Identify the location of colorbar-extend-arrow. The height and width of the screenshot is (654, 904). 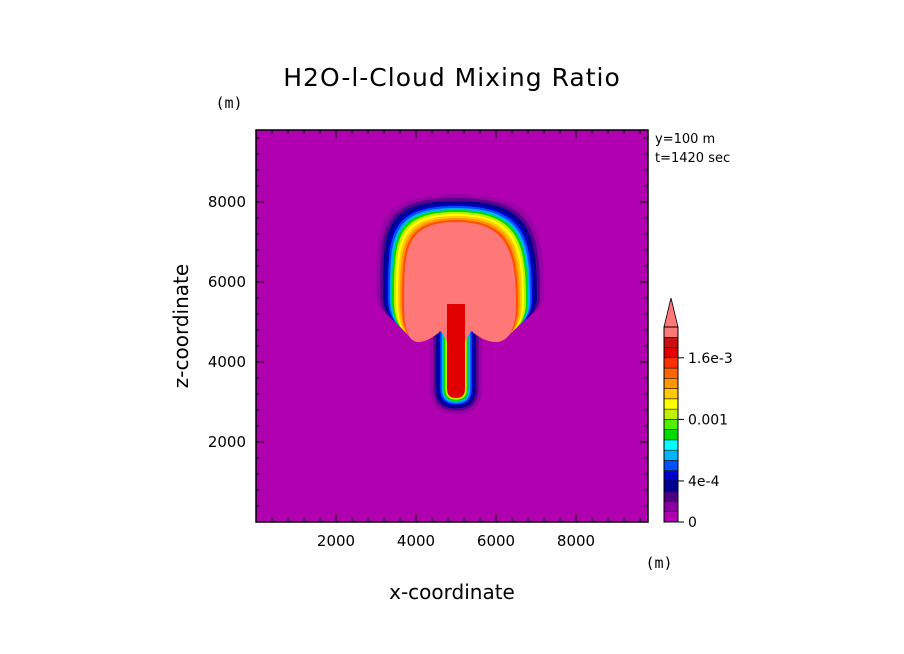
(671, 312).